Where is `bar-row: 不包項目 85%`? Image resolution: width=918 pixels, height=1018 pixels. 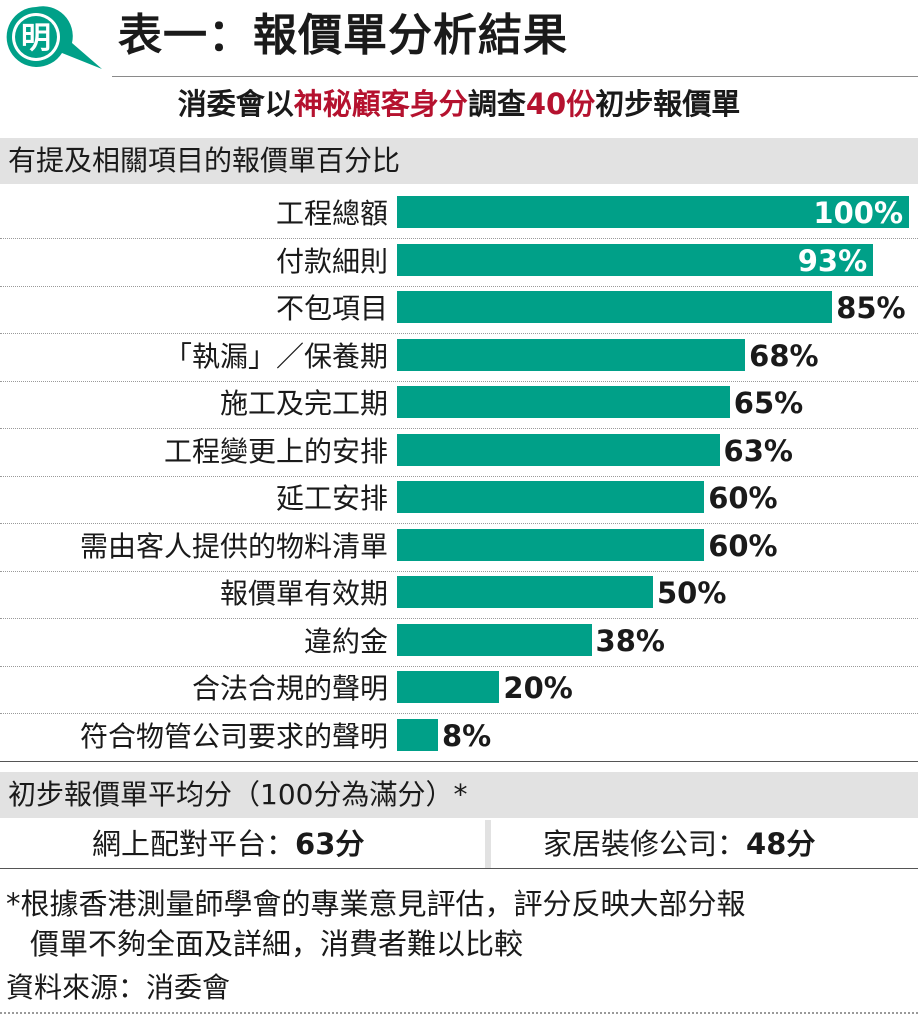 bar-row: 不包項目 85% is located at coordinates (459, 310).